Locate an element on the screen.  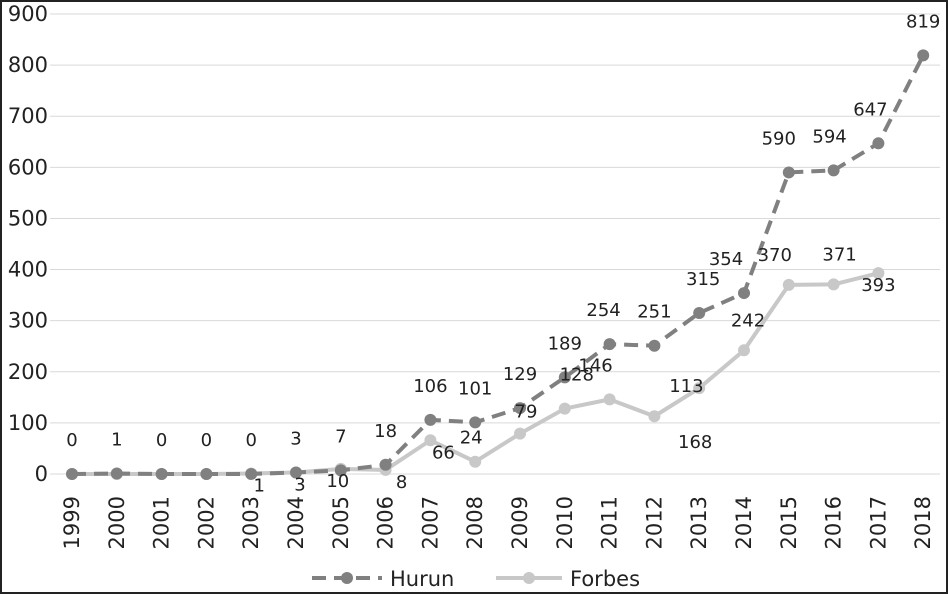
data-label-forbes: 8 is located at coordinates (401, 482).